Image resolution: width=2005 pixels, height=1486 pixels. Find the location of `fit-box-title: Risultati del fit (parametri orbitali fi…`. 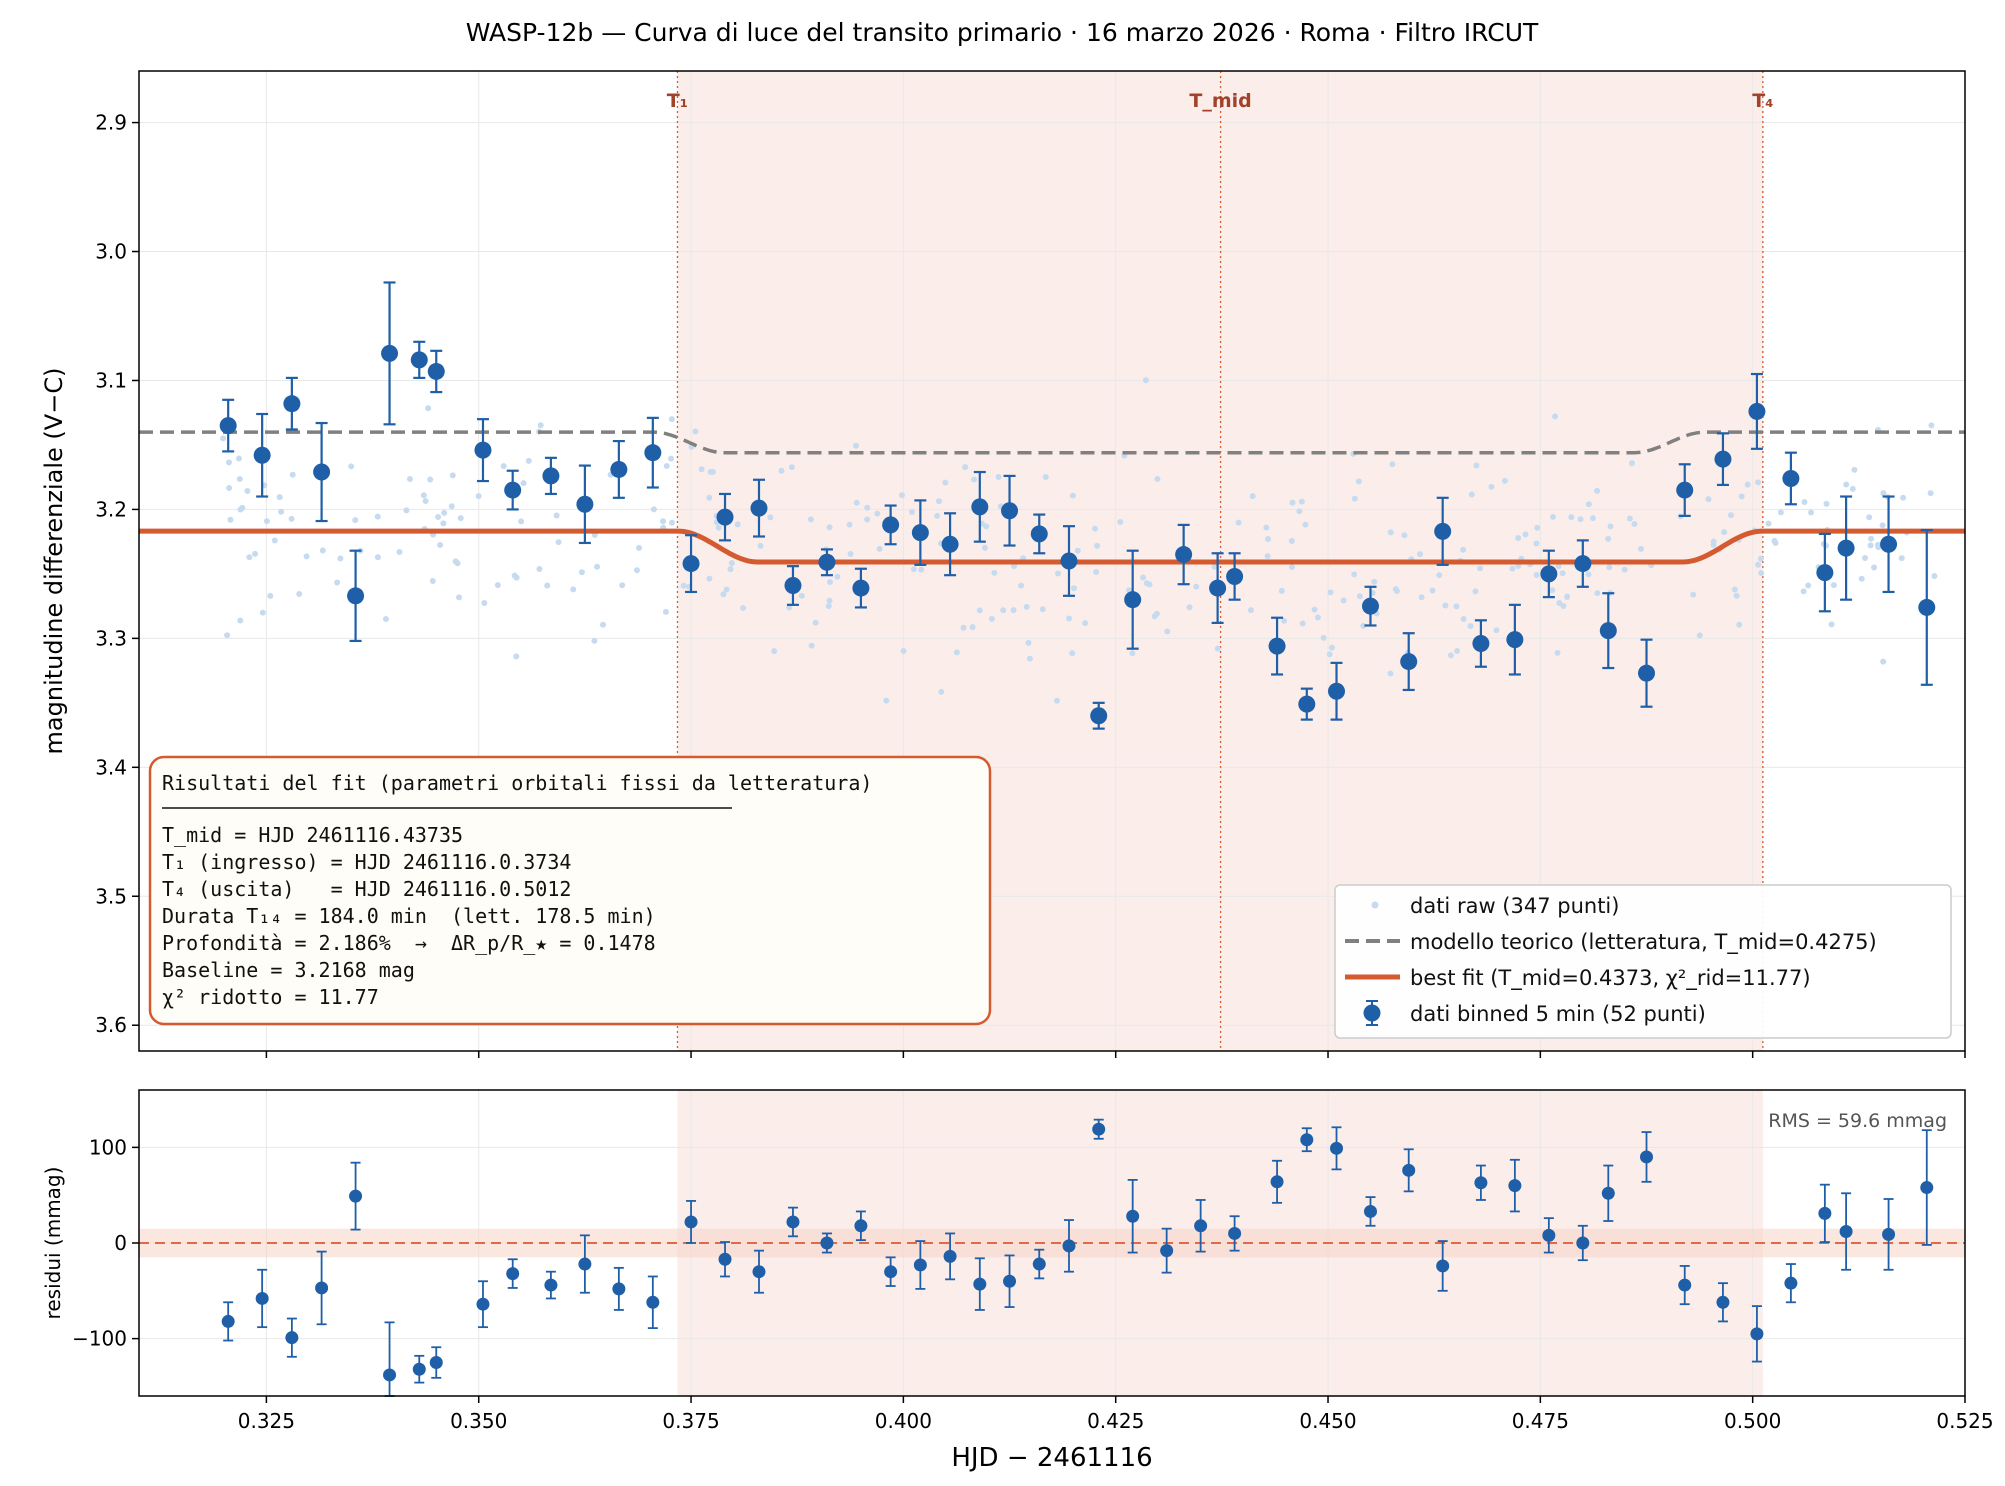

fit-box-title: Risultati del fit (parametri orbitali fi… is located at coordinates (517, 783).